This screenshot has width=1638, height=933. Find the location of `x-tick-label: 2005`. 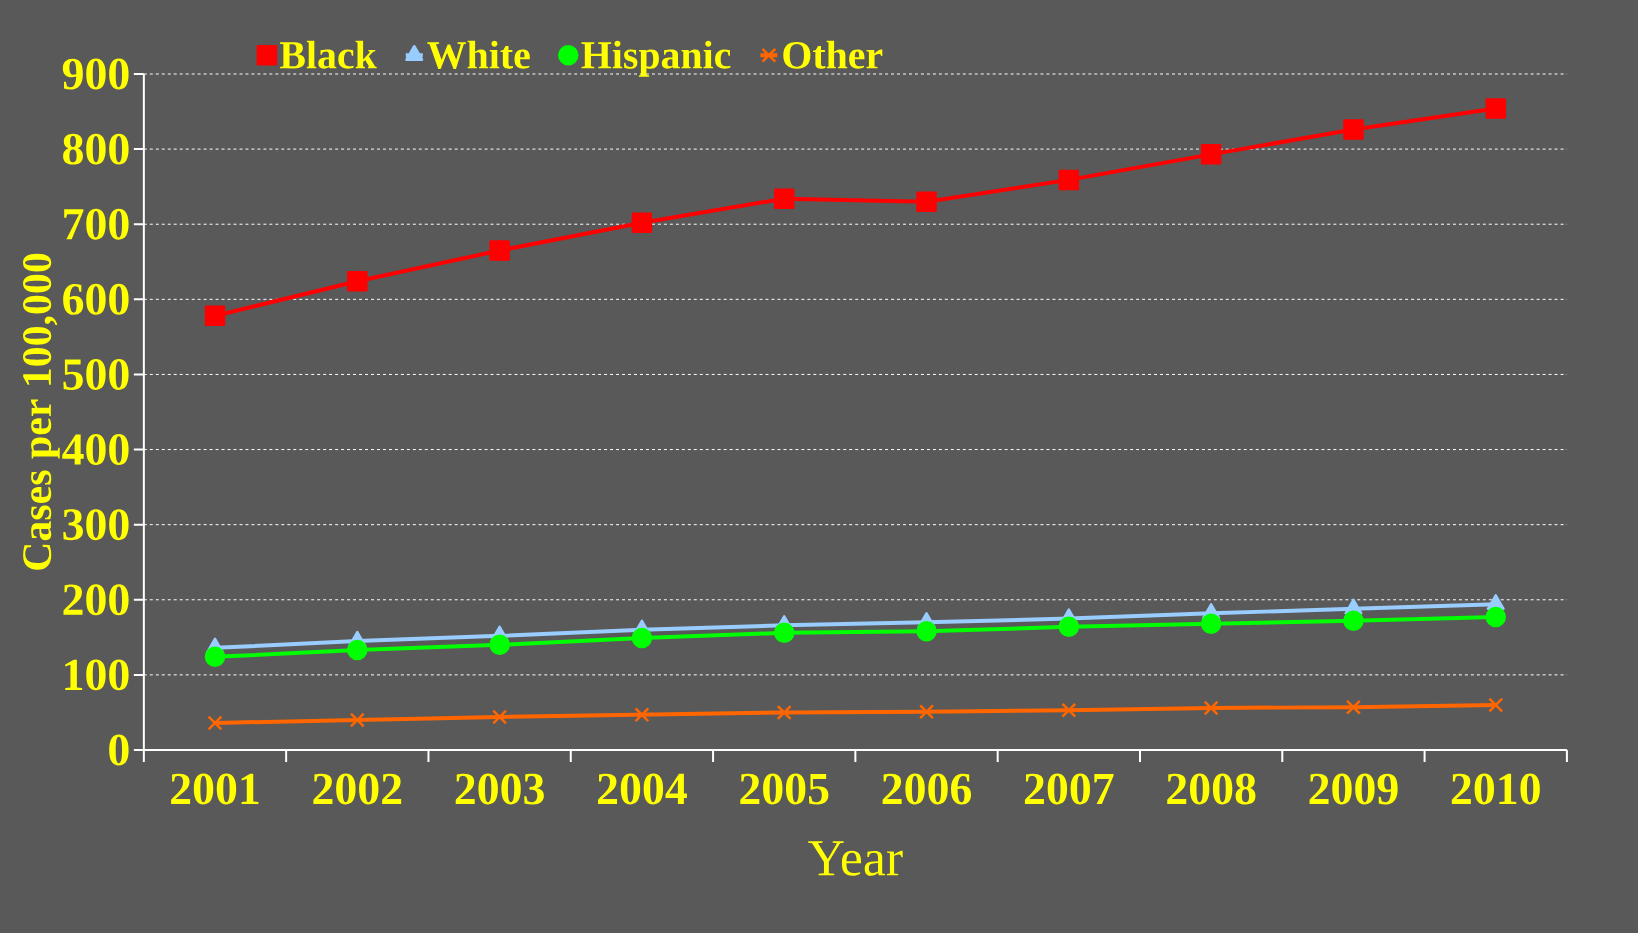

x-tick-label: 2005 is located at coordinates (784, 789).